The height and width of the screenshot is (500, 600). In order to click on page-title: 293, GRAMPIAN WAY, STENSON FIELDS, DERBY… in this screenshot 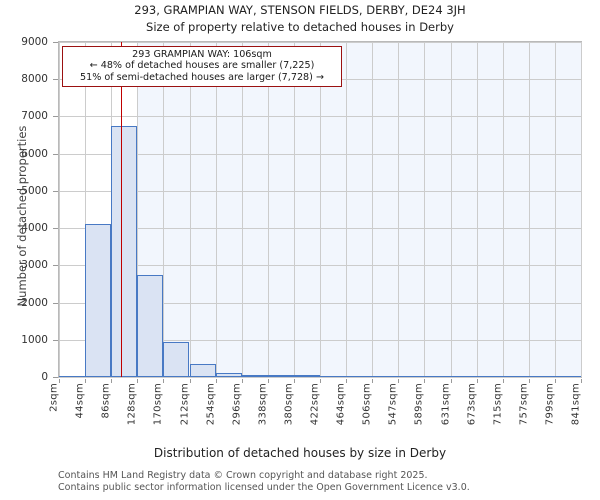, I will do `click(300, 10)`.